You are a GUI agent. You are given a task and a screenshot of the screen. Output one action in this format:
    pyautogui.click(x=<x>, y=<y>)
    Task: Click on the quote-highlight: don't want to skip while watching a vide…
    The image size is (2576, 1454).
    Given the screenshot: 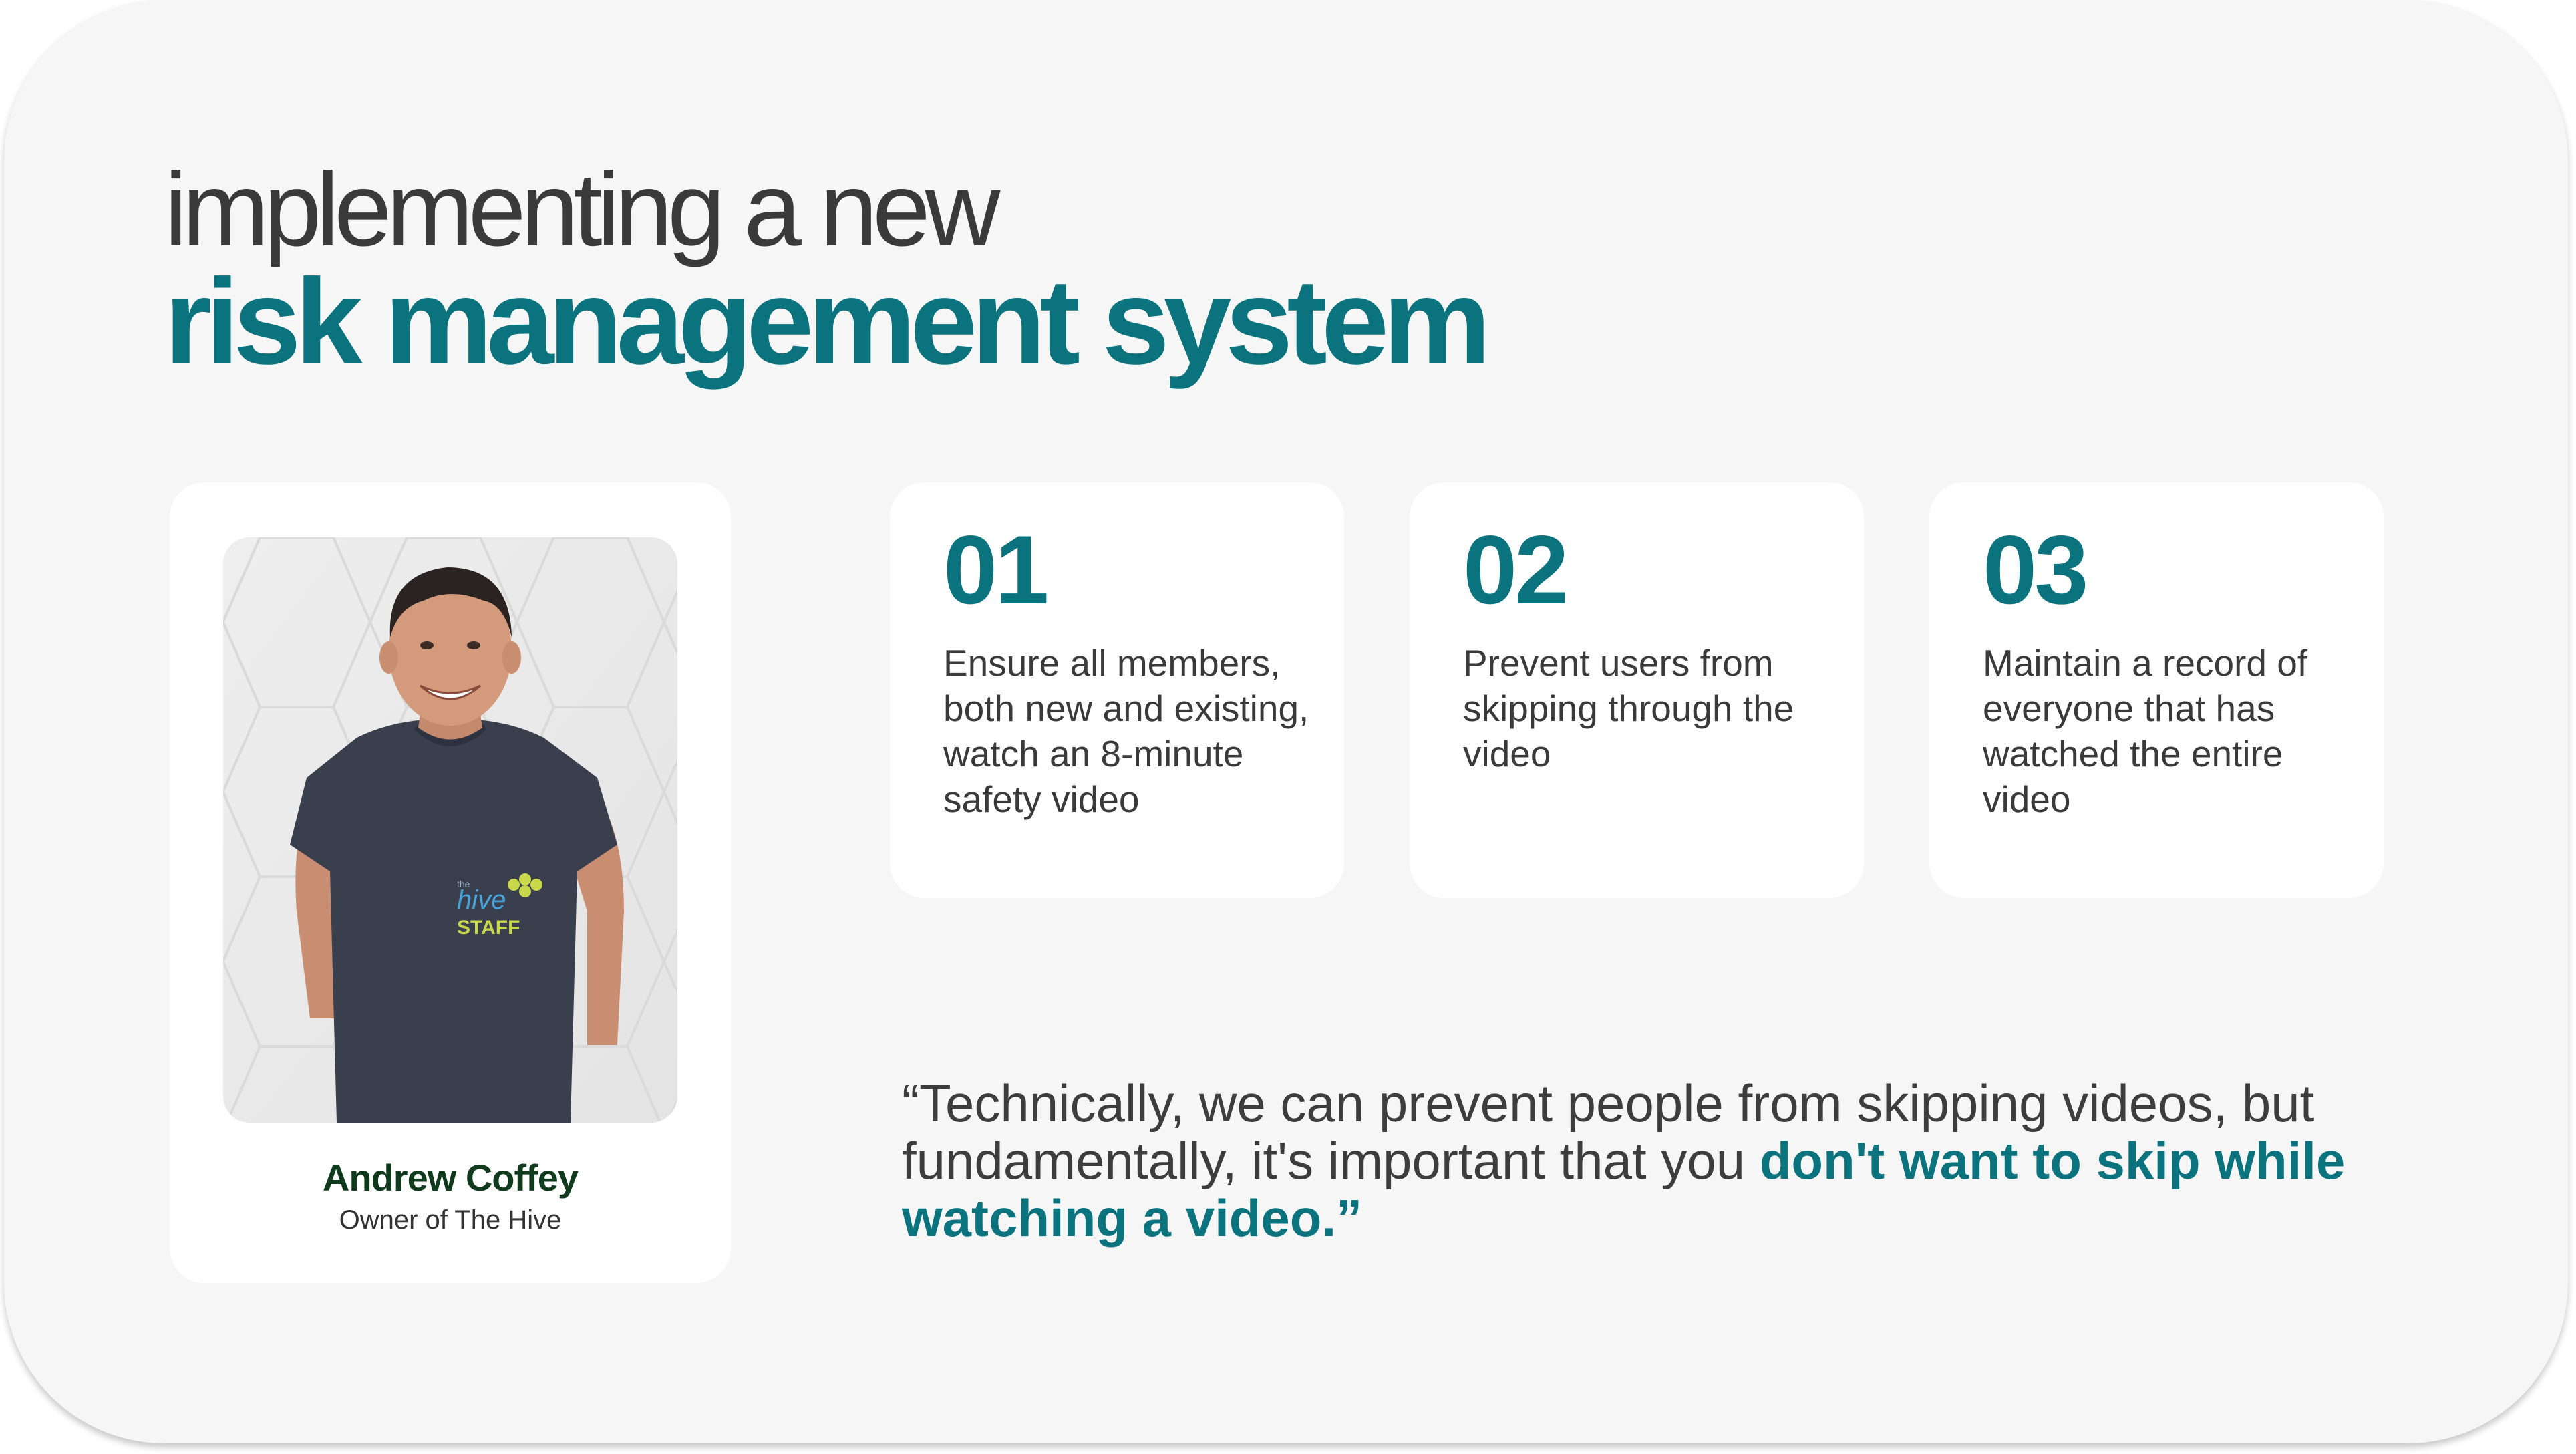 What is the action you would take?
    pyautogui.click(x=1624, y=1189)
    